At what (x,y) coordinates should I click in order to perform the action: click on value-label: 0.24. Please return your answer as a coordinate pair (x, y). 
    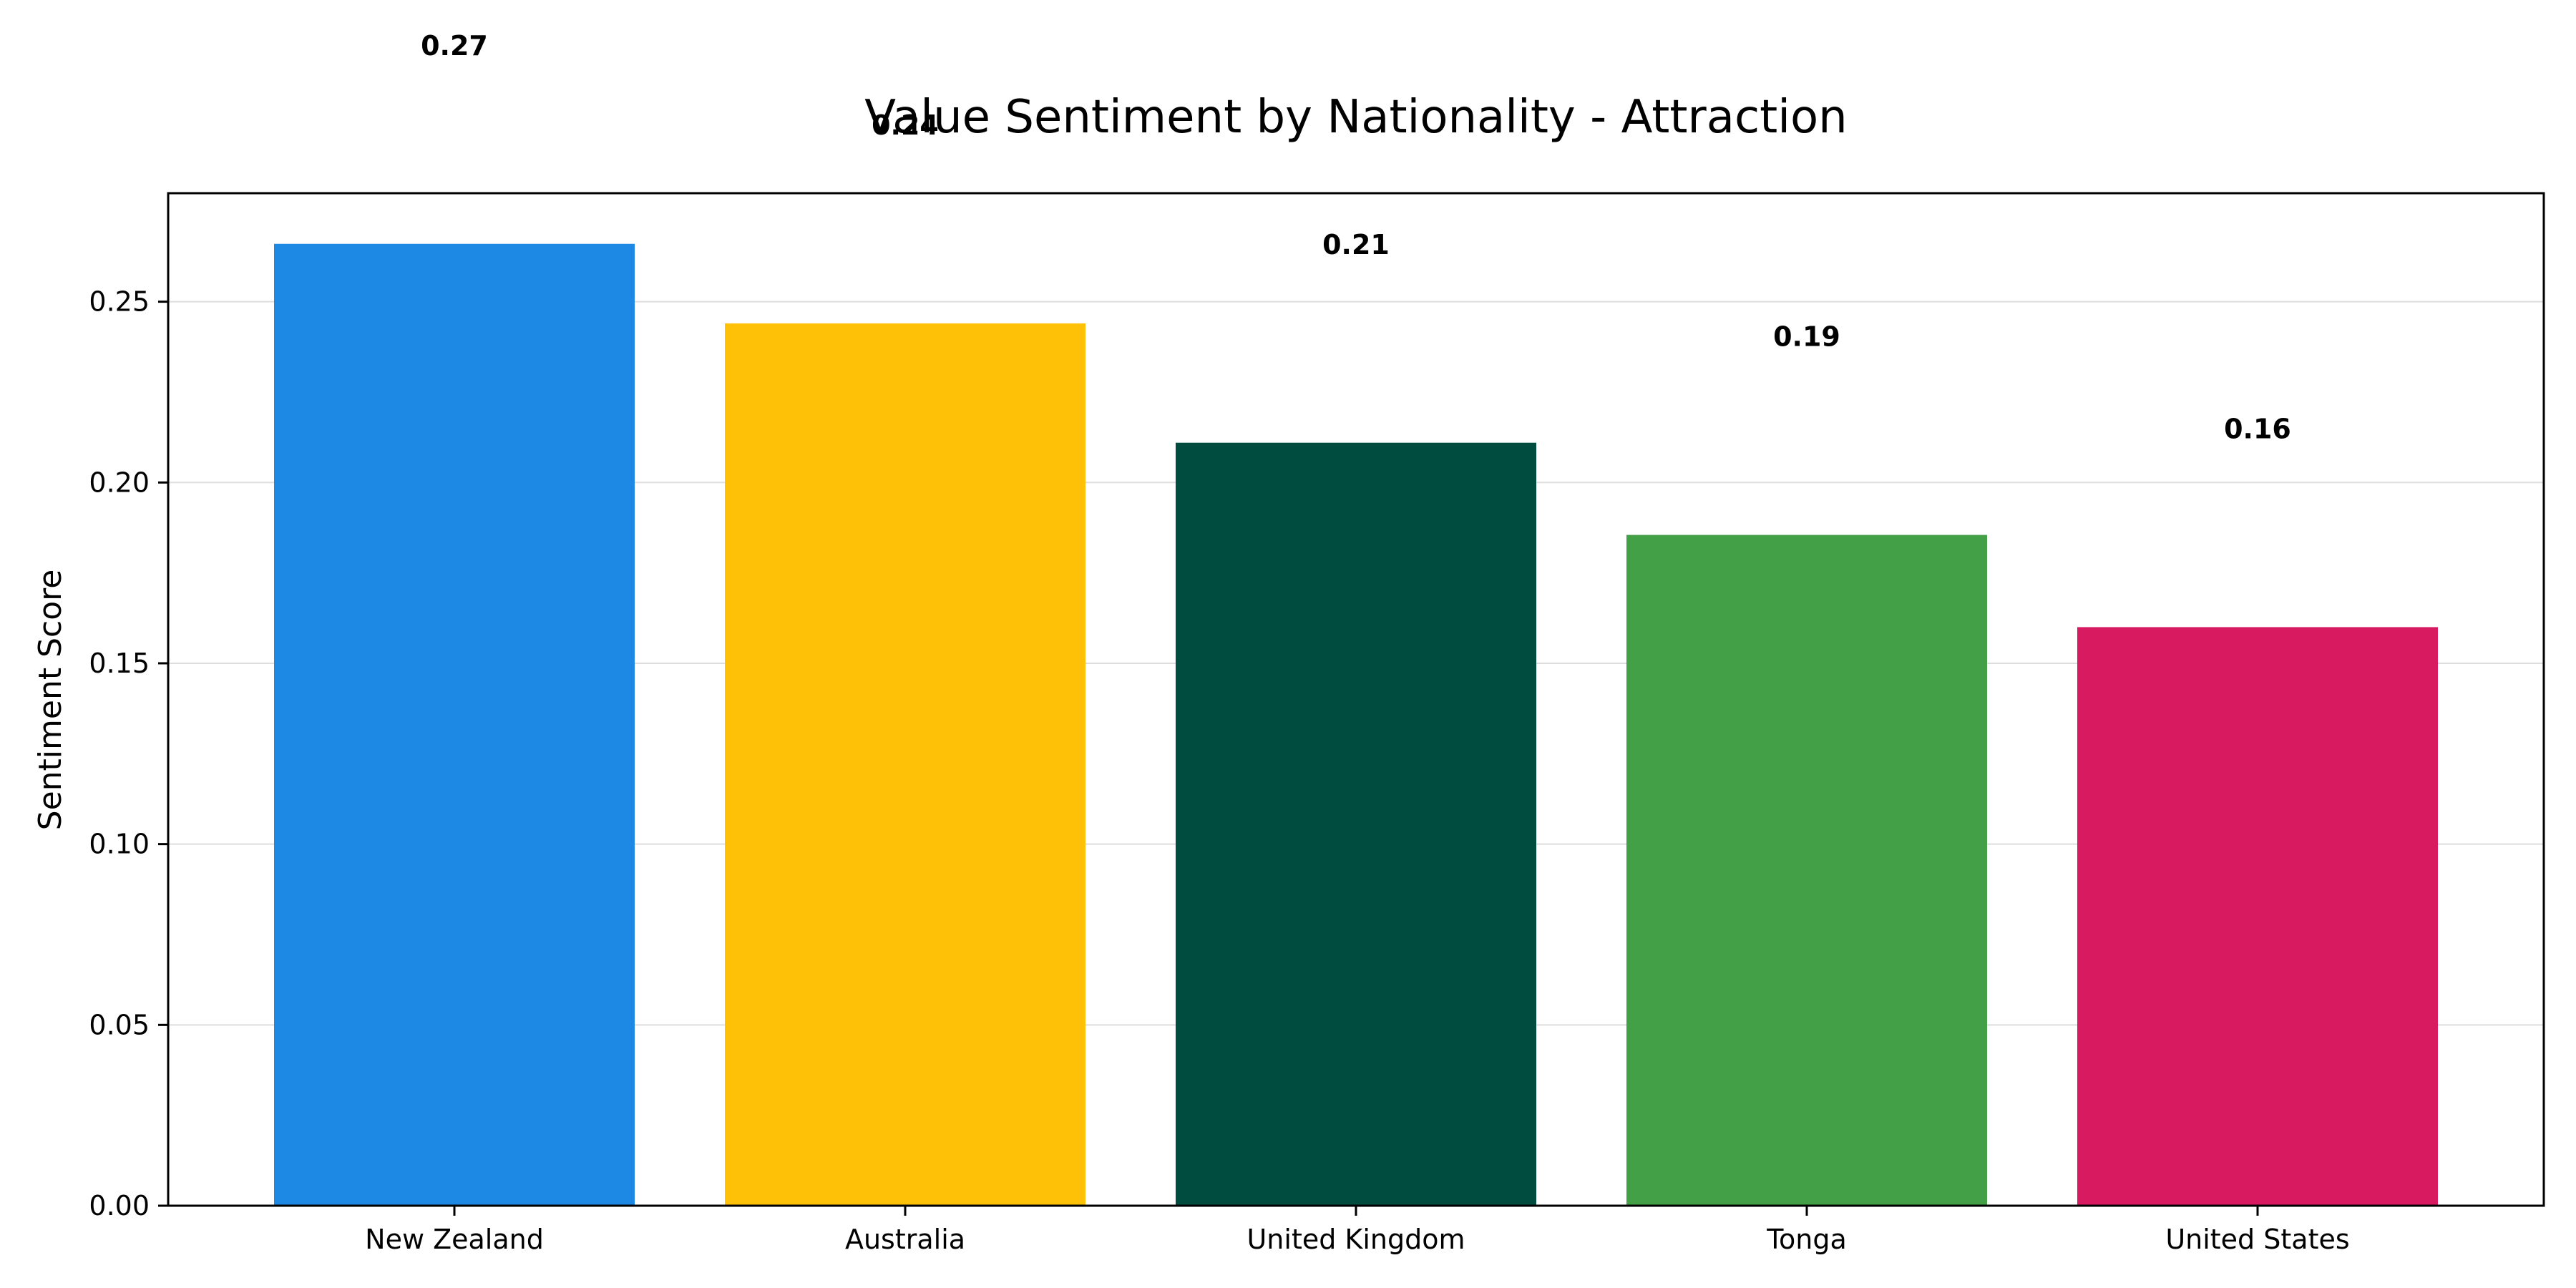
    Looking at the image, I should click on (905, 125).